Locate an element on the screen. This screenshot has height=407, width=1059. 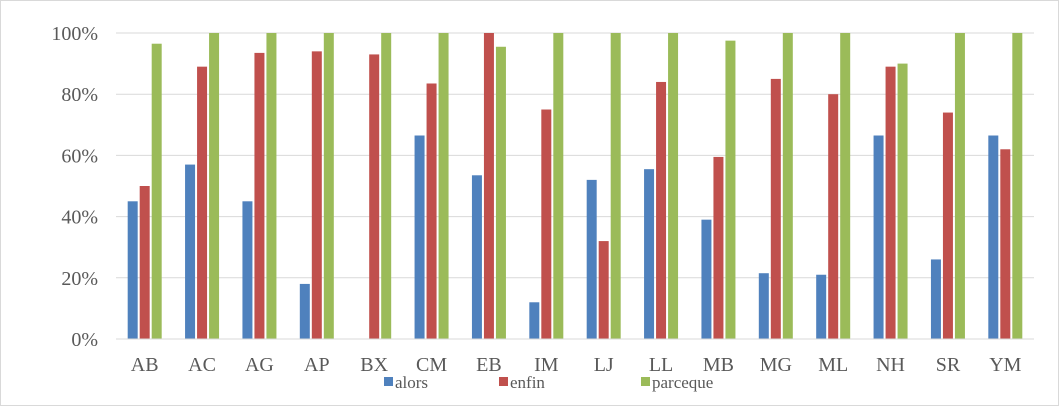
x-tick-label: AP is located at coordinates (317, 365).